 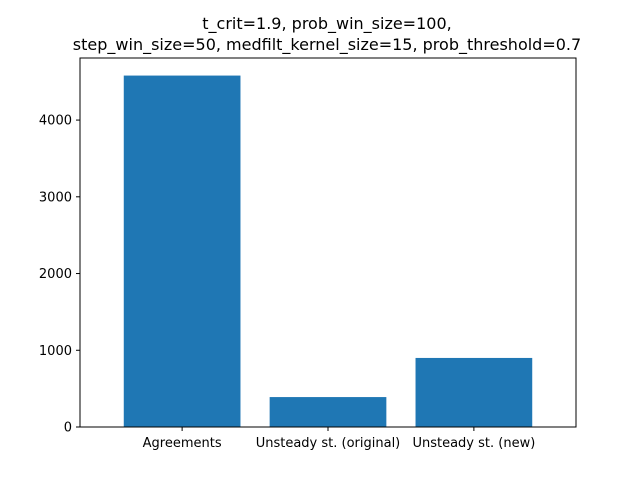 What do you see at coordinates (326, 24) in the screenshot?
I see `chart-title-line-1: t_crit=1.9, prob_win_size=100,` at bounding box center [326, 24].